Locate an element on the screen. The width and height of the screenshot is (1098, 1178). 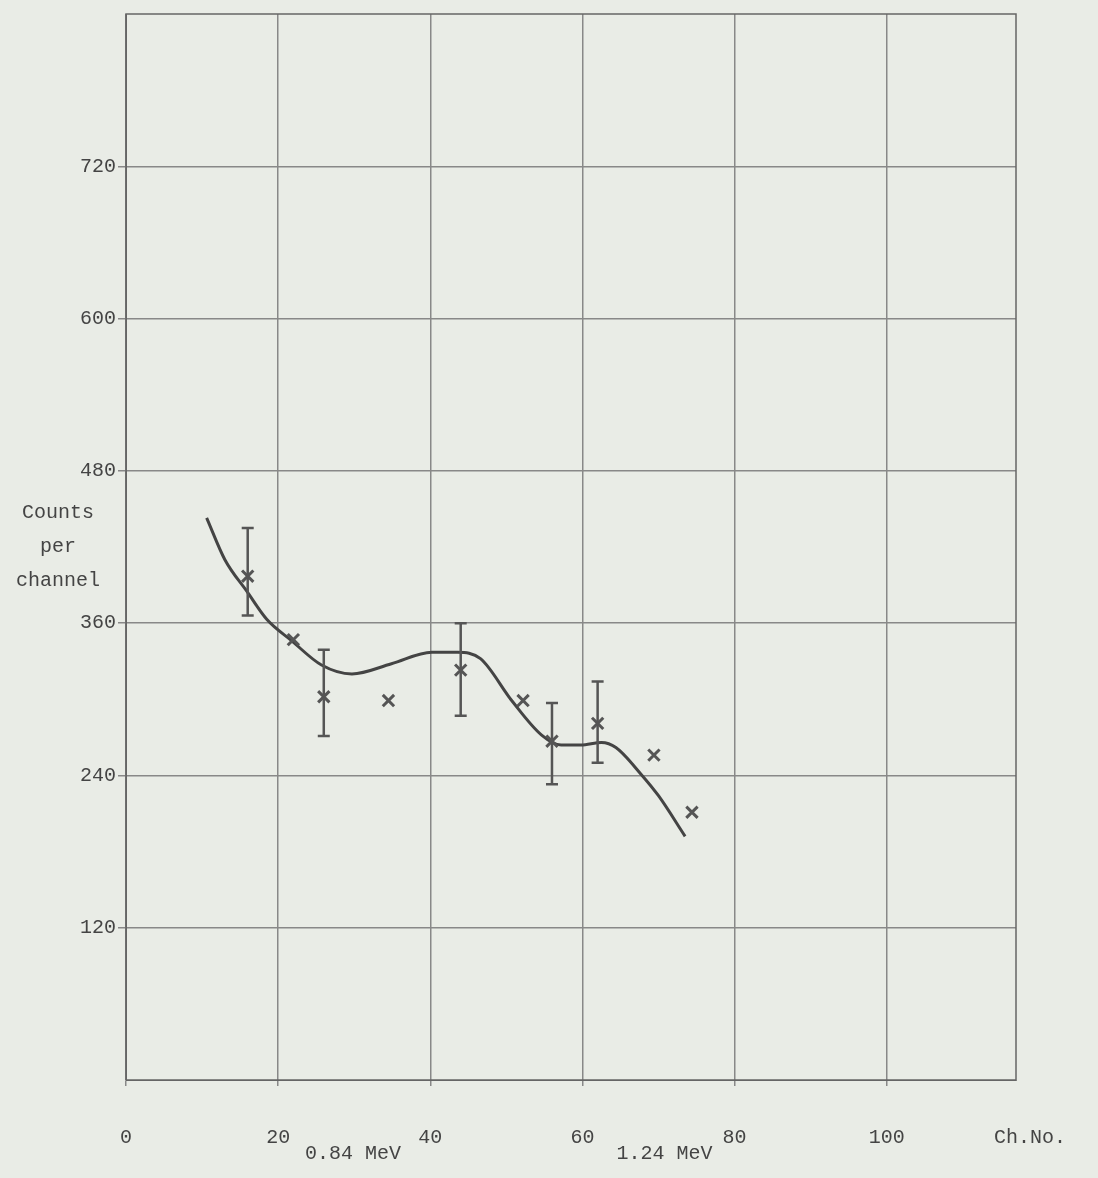
y-axis-title: Counts per channel is located at coordinates (58, 547).